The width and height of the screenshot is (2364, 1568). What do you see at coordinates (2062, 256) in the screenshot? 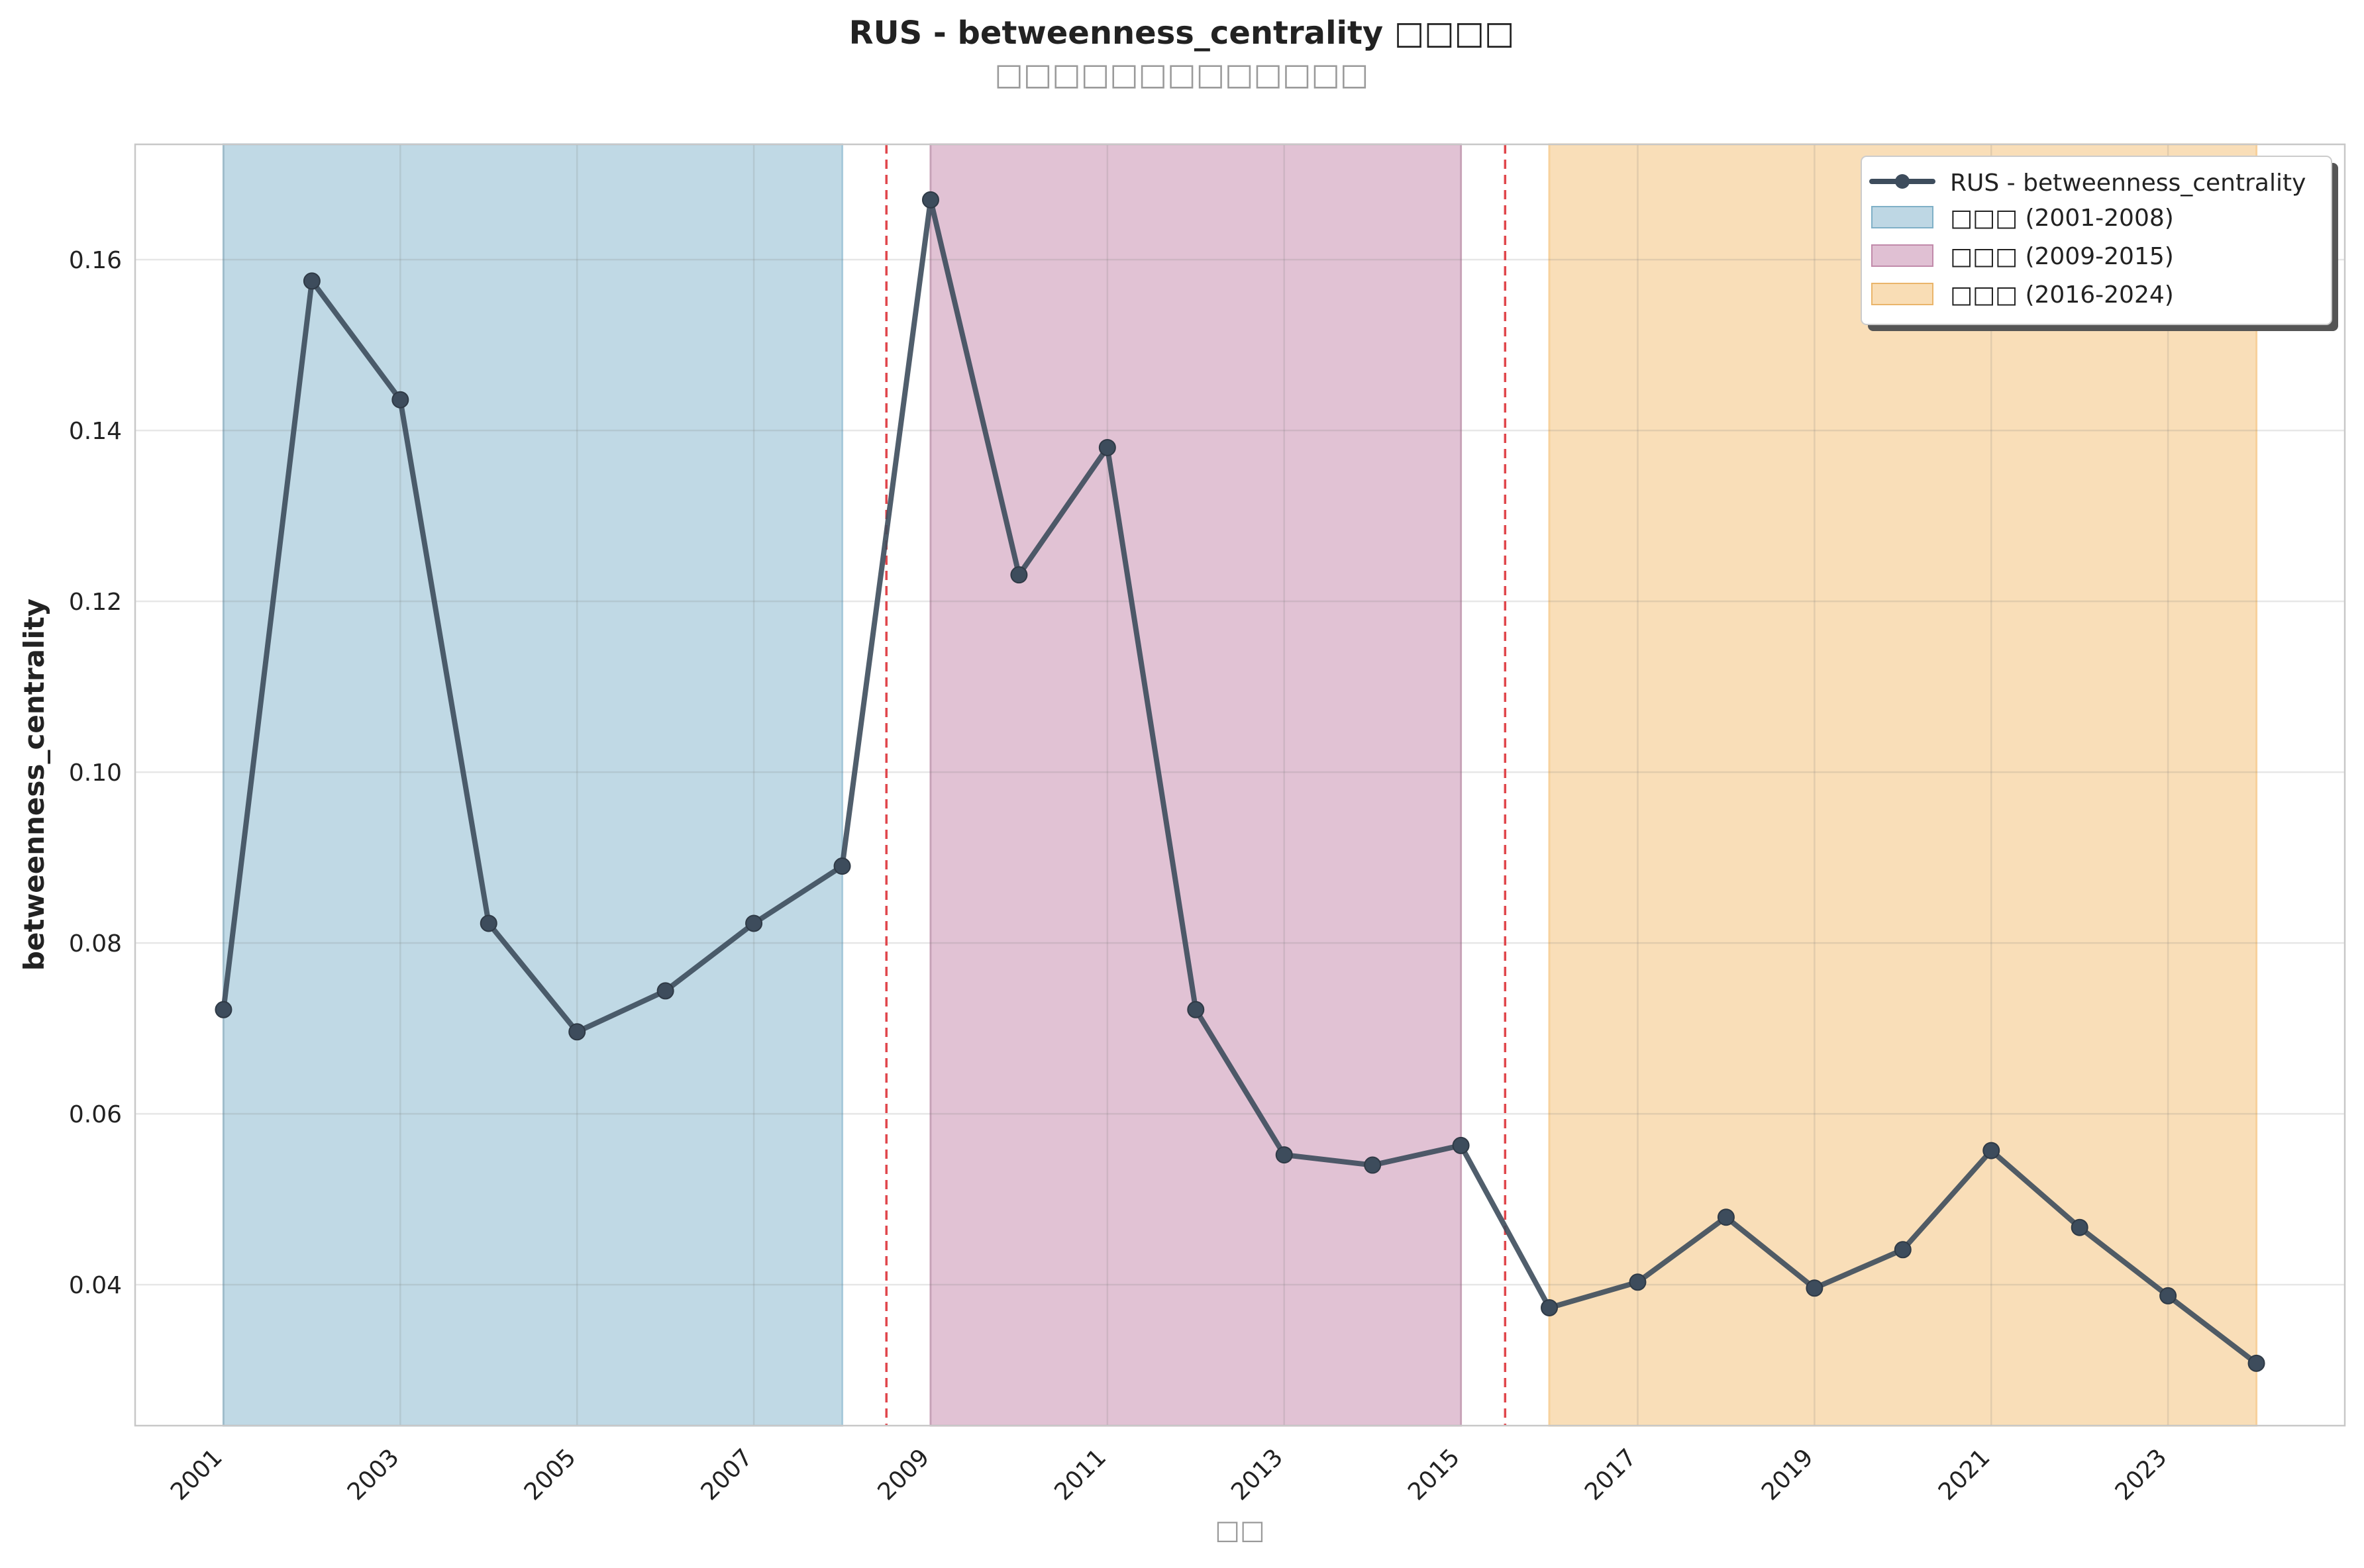
I see `legend-label-period-2: □□□ (2009-2015)` at bounding box center [2062, 256].